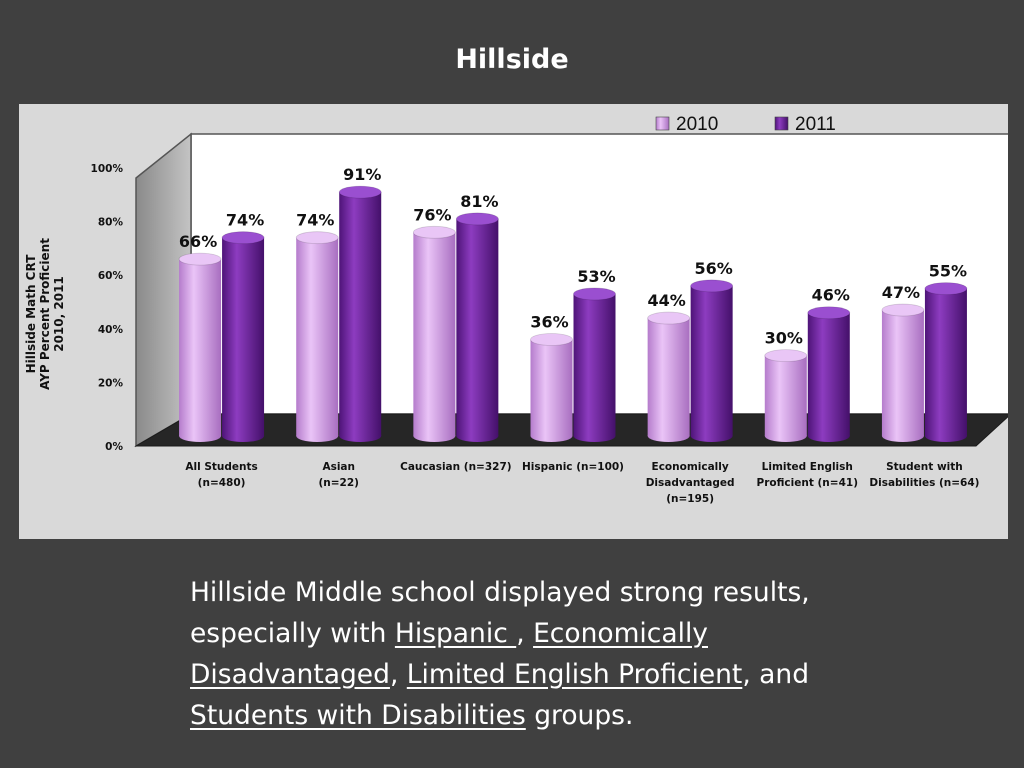  I want to click on data-label: 55%, so click(948, 271).